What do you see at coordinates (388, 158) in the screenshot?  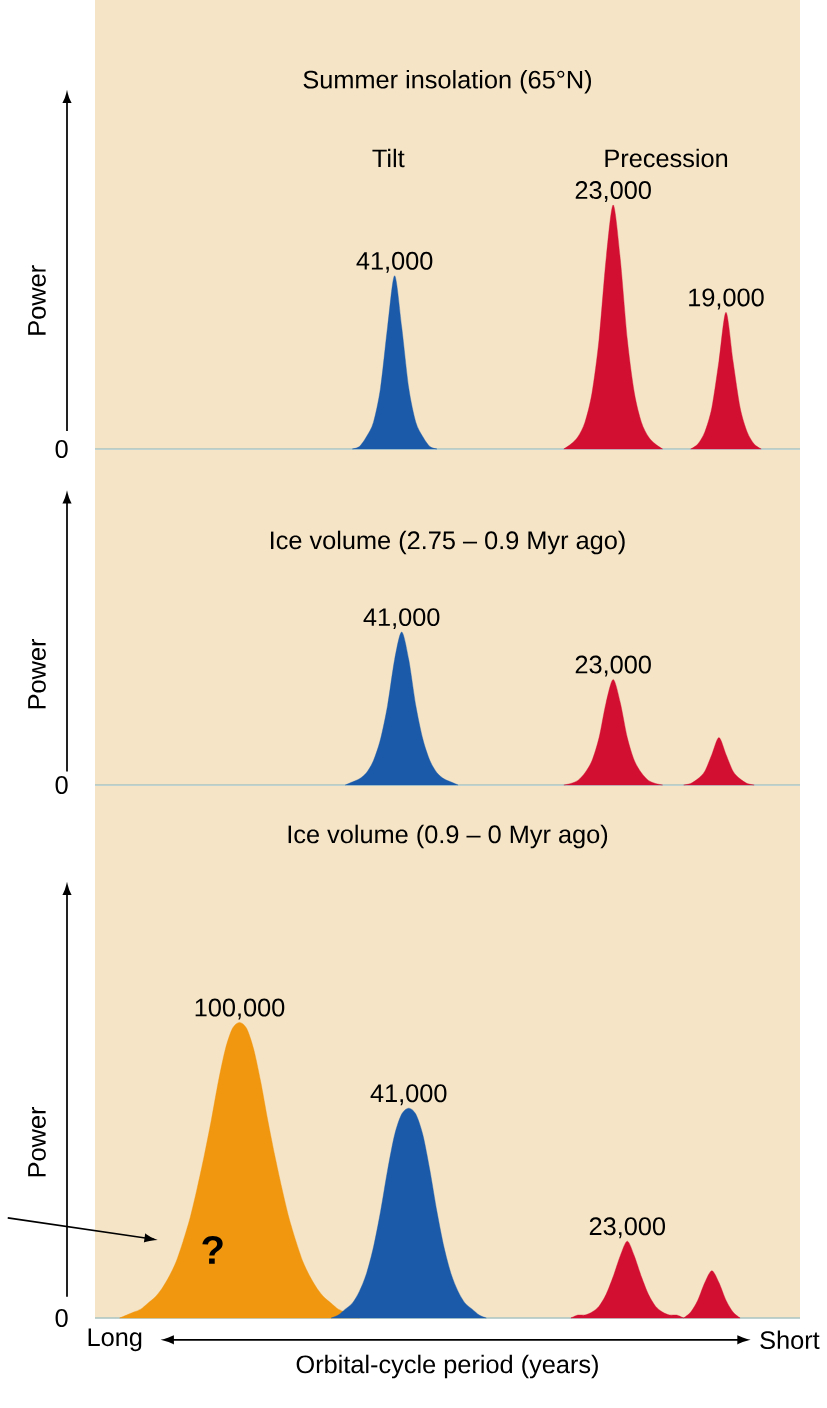 I see `text: Tilt` at bounding box center [388, 158].